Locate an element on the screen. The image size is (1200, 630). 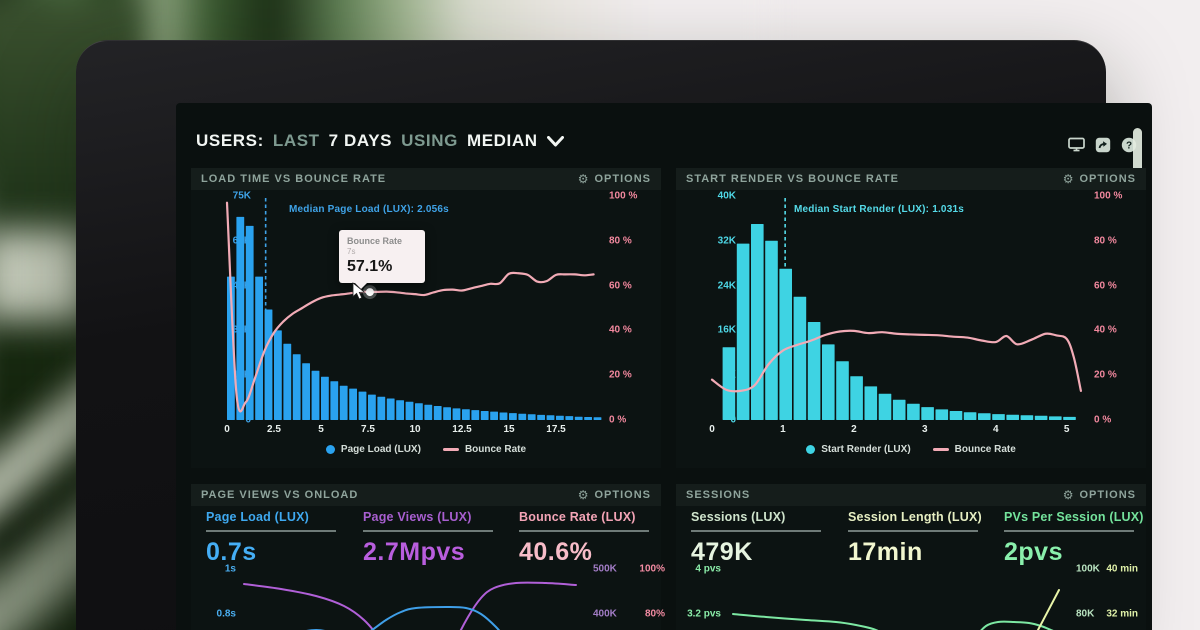
x-axis-label: 5 is located at coordinates (321, 429).